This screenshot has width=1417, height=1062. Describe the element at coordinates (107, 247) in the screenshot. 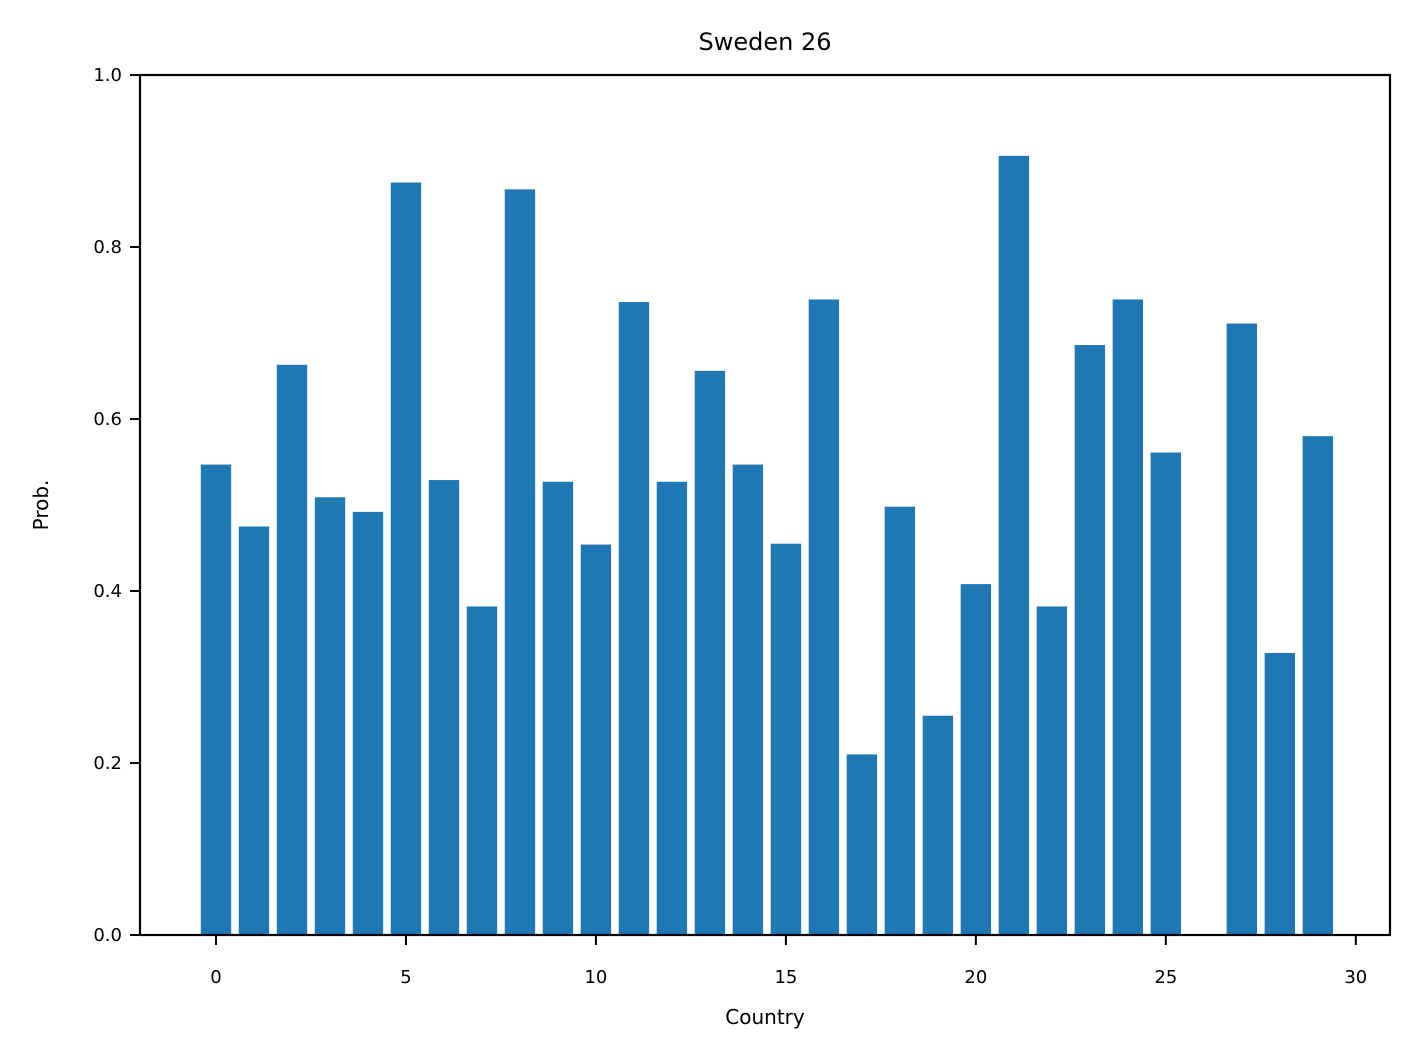

I see `y-tick-label: 0.8` at that location.